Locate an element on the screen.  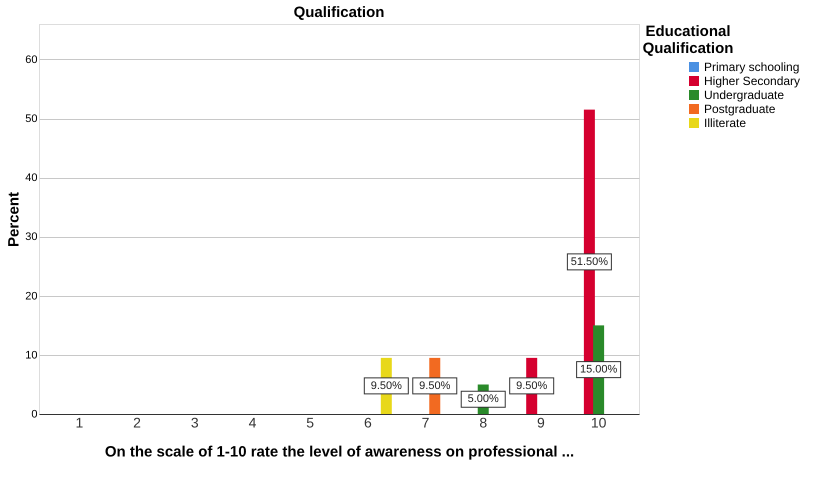
legend-label: Higher Secondary is located at coordinates (752, 81).